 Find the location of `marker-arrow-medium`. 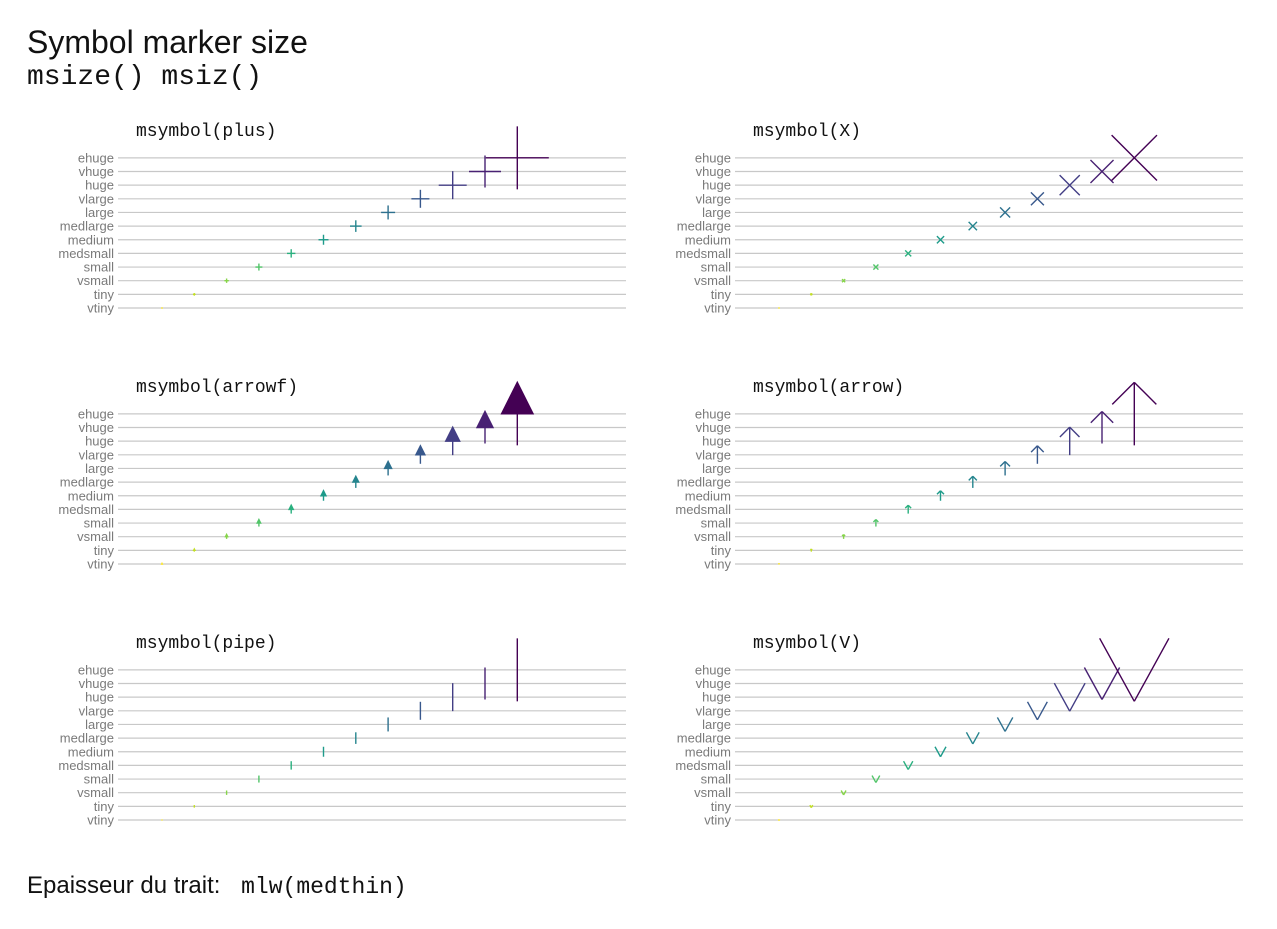

marker-arrow-medium is located at coordinates (940, 495).